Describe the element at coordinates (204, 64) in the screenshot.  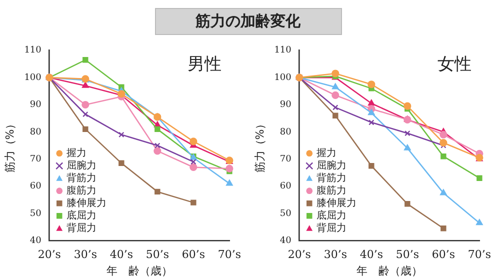
I see `annotation: 男性` at that location.